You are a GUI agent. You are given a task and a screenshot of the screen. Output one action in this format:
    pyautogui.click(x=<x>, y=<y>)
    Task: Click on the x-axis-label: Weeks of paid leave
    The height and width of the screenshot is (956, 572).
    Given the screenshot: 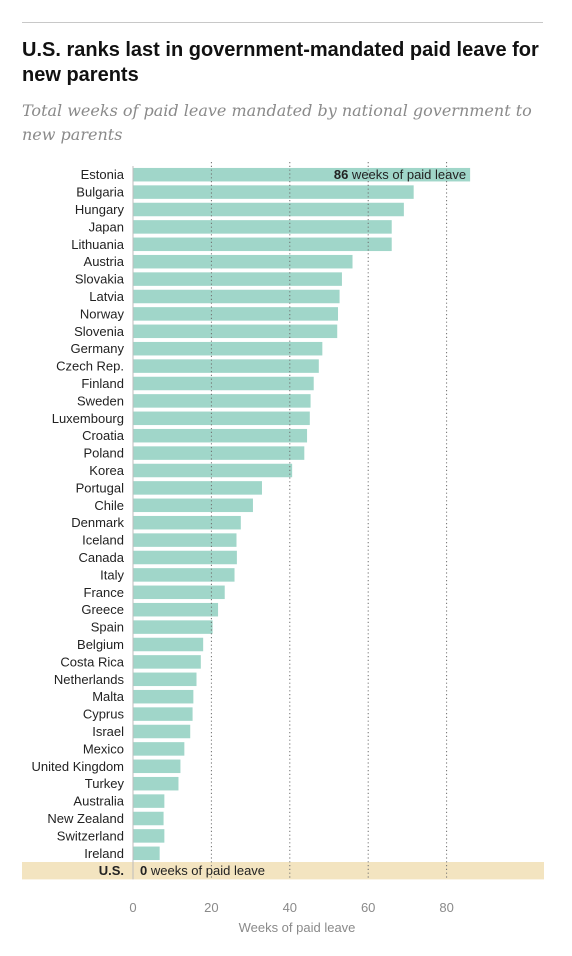 What is the action you would take?
    pyautogui.click(x=297, y=927)
    